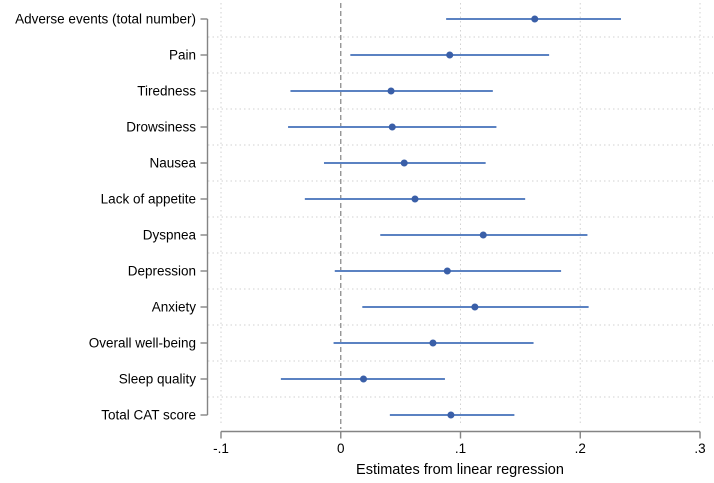 Image resolution: width=714 pixels, height=483 pixels. Describe the element at coordinates (341, 448) in the screenshot. I see `x-tick-label: 0` at that location.